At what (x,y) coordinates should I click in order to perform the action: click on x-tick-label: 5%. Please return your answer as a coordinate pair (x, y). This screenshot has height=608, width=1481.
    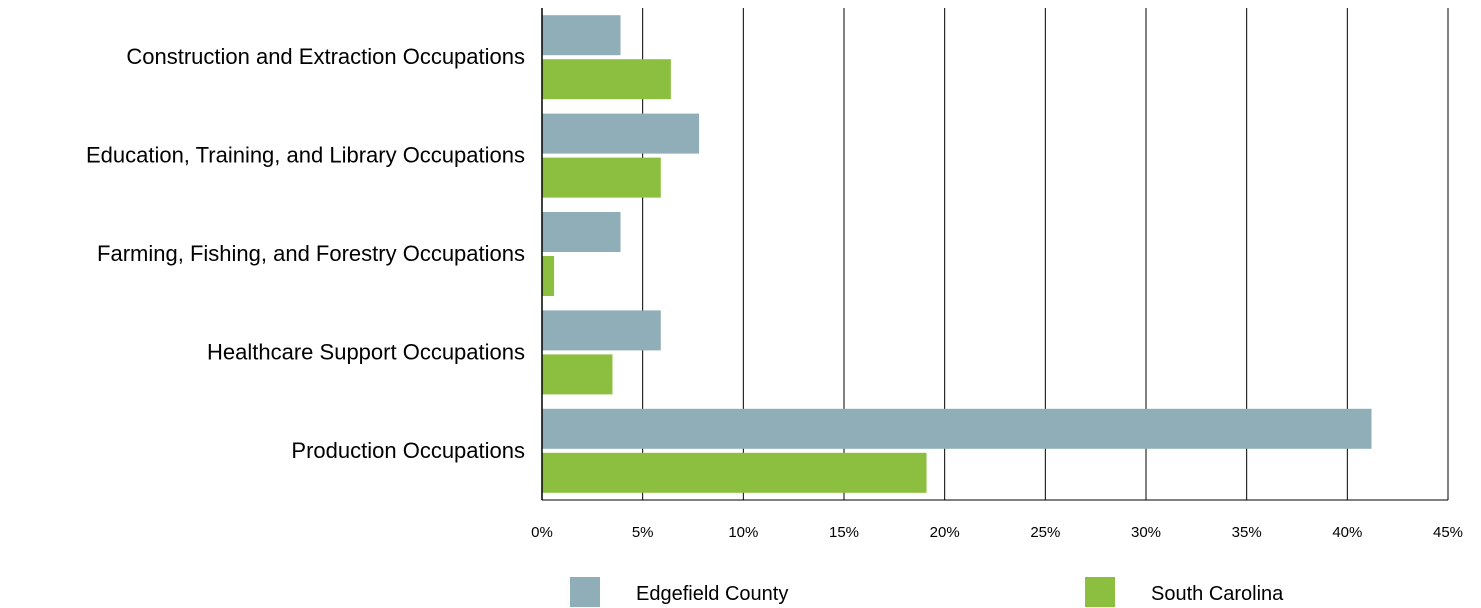
    Looking at the image, I should click on (643, 532).